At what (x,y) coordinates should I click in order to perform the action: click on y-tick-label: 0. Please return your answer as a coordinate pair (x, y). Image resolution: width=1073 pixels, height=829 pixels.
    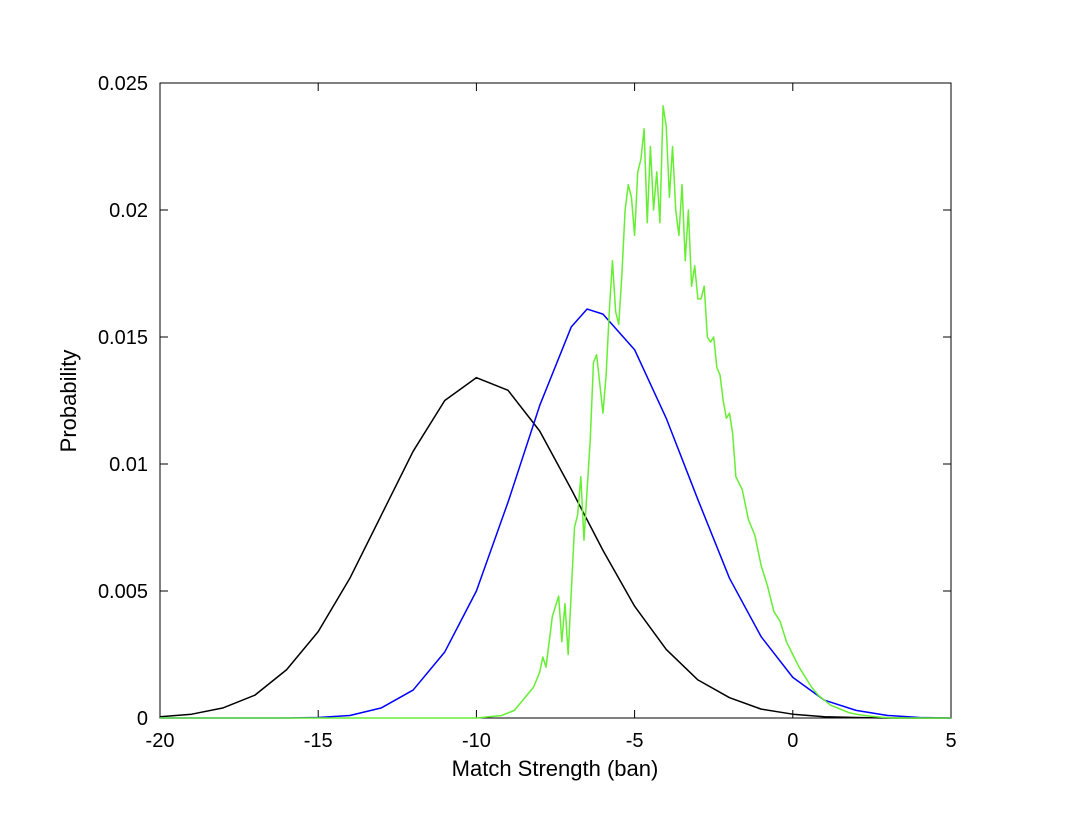
    Looking at the image, I should click on (142, 719).